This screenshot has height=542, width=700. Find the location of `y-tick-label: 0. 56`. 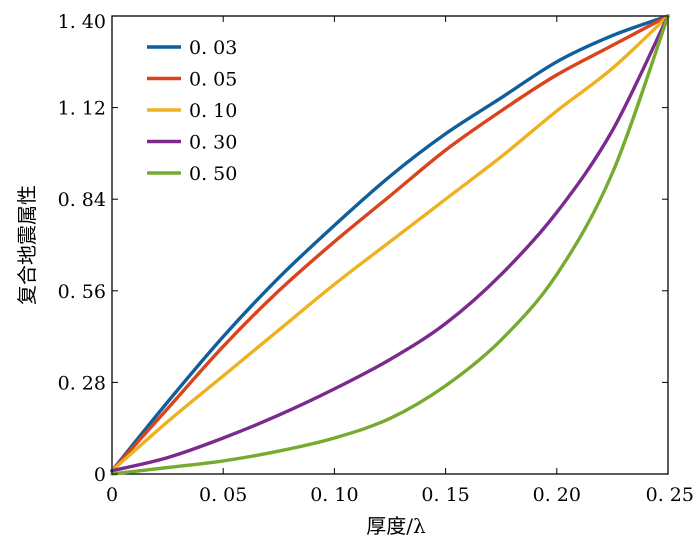

y-tick-label: 0. 56 is located at coordinates (82, 292).